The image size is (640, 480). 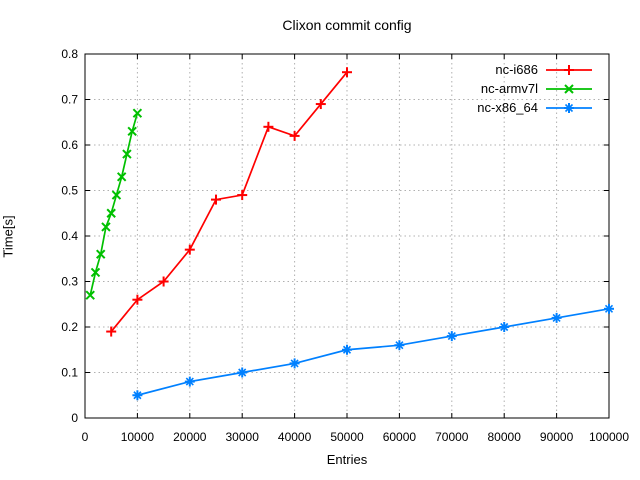 I want to click on y-tick-label: 0.3, so click(x=69, y=282).